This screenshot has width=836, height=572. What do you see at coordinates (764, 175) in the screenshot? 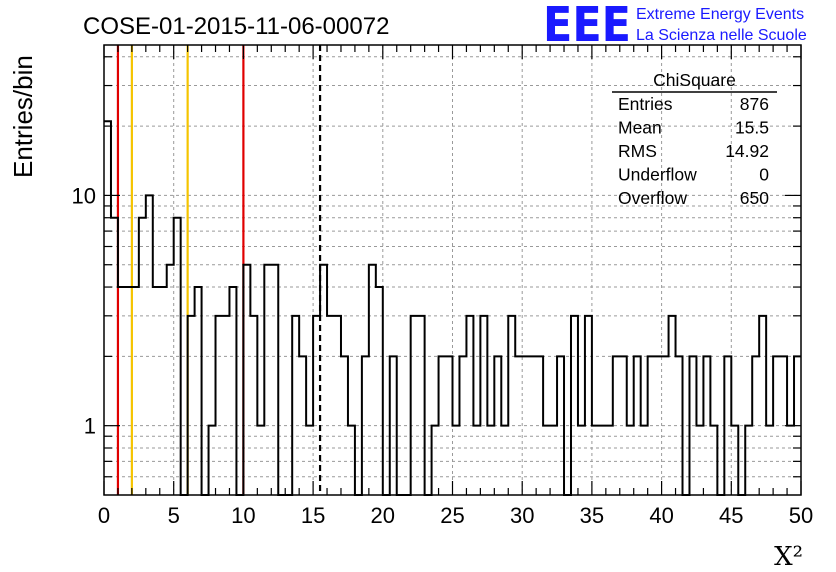
I see `stats-value: 0` at bounding box center [764, 175].